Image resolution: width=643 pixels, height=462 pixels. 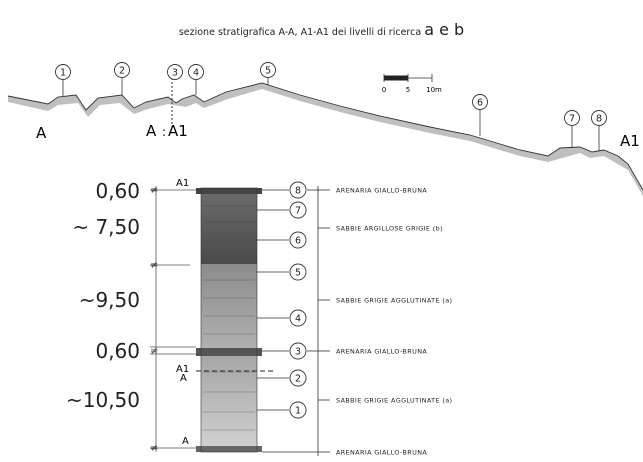 I want to click on column-marker-a-bottom: A, so click(x=185, y=441).